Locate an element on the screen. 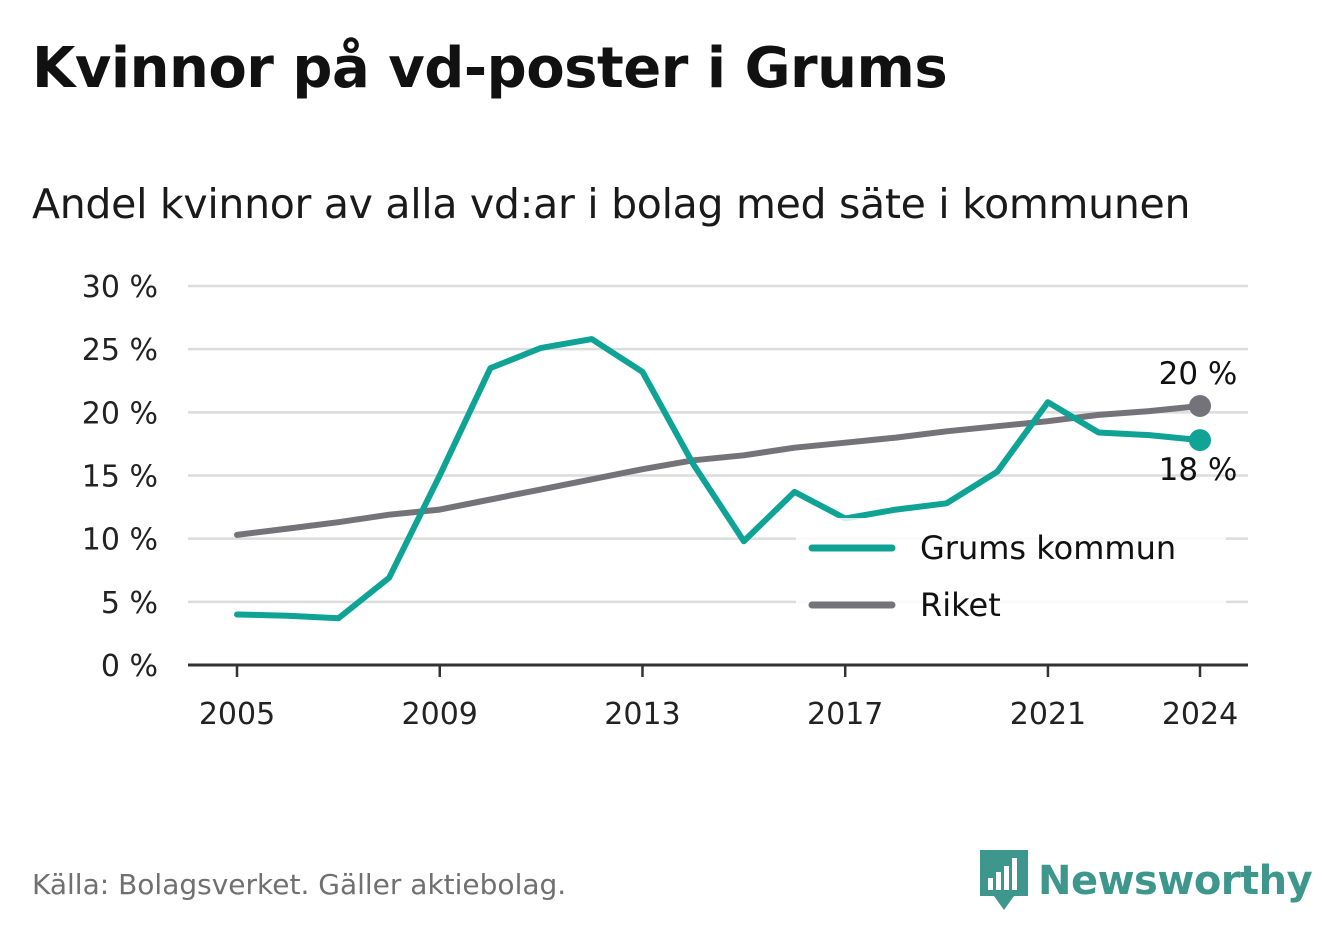 This screenshot has width=1322, height=939. x-tick-label: 2009 is located at coordinates (440, 714).